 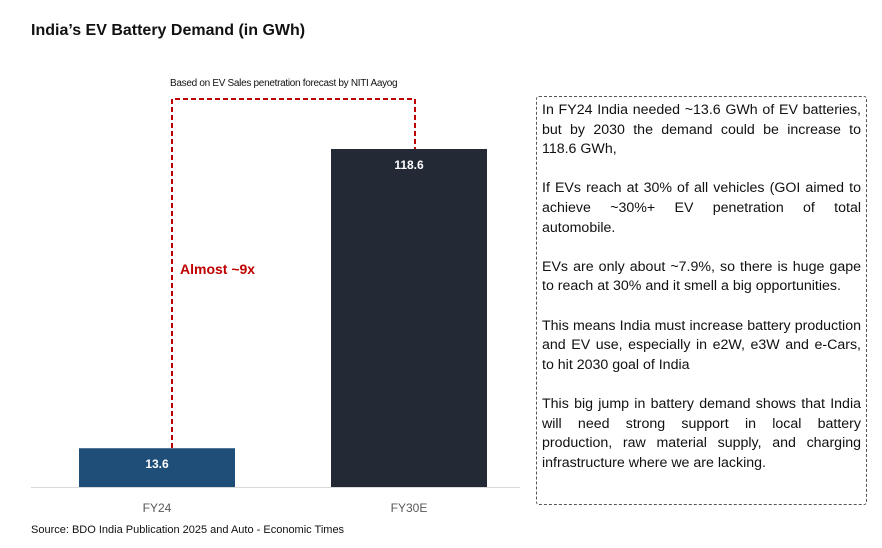 I want to click on data-label: 13.6, so click(x=157, y=464).